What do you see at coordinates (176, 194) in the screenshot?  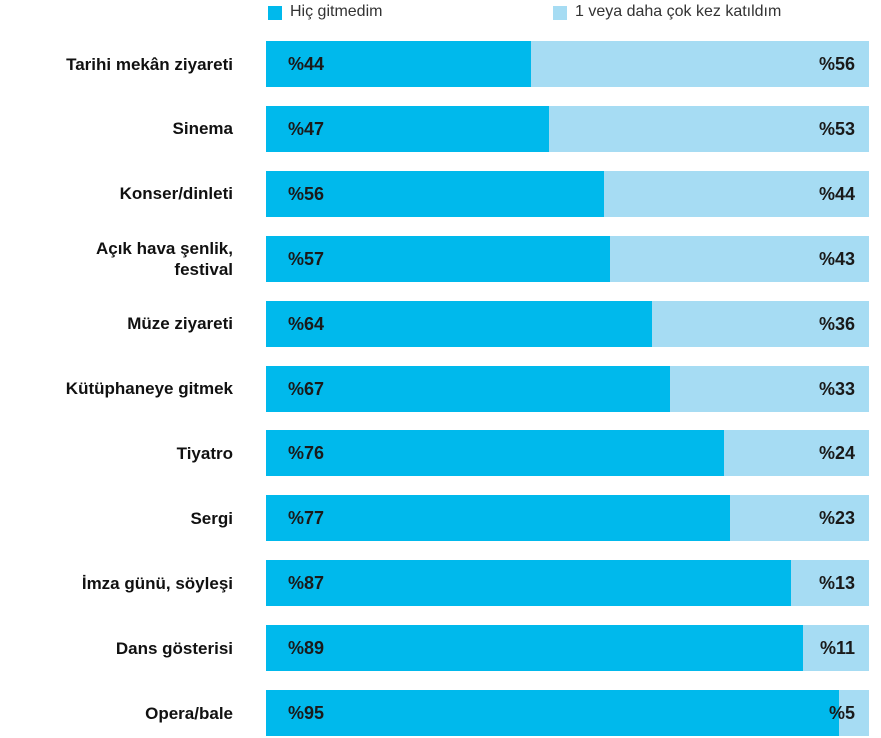 I see `category-label: Konser/dinleti` at bounding box center [176, 194].